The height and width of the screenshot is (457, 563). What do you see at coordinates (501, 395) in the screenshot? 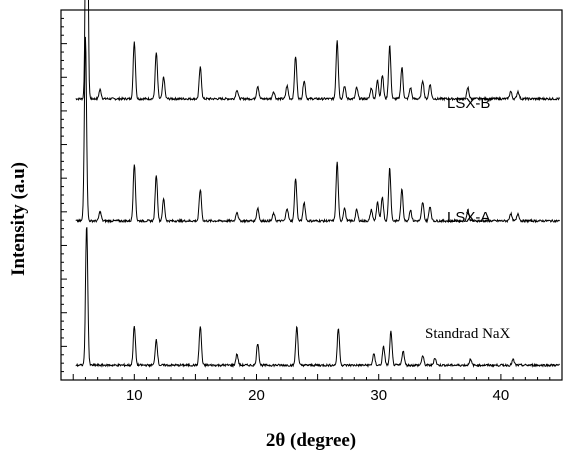
I see `x-tick-label: 40` at bounding box center [501, 395].